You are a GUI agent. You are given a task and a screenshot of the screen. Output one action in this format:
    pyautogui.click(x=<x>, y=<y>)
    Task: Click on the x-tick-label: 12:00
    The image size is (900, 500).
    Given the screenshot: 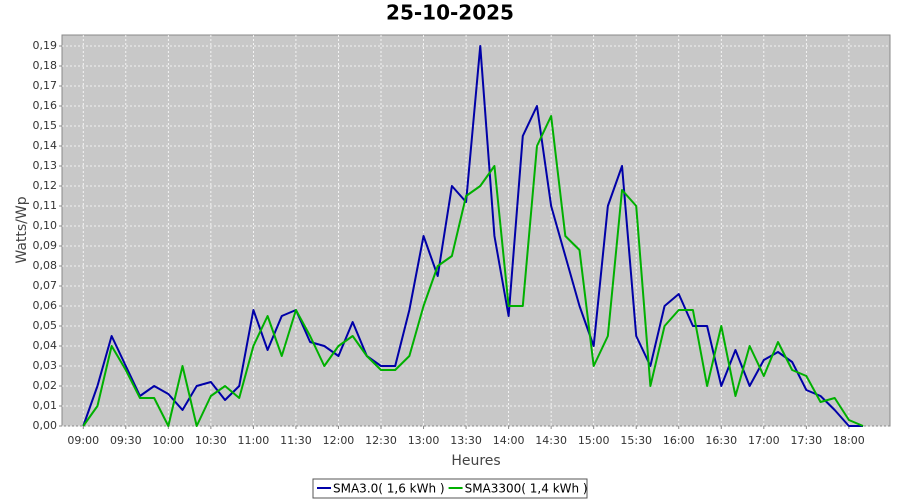 What is the action you would take?
    pyautogui.click(x=339, y=440)
    